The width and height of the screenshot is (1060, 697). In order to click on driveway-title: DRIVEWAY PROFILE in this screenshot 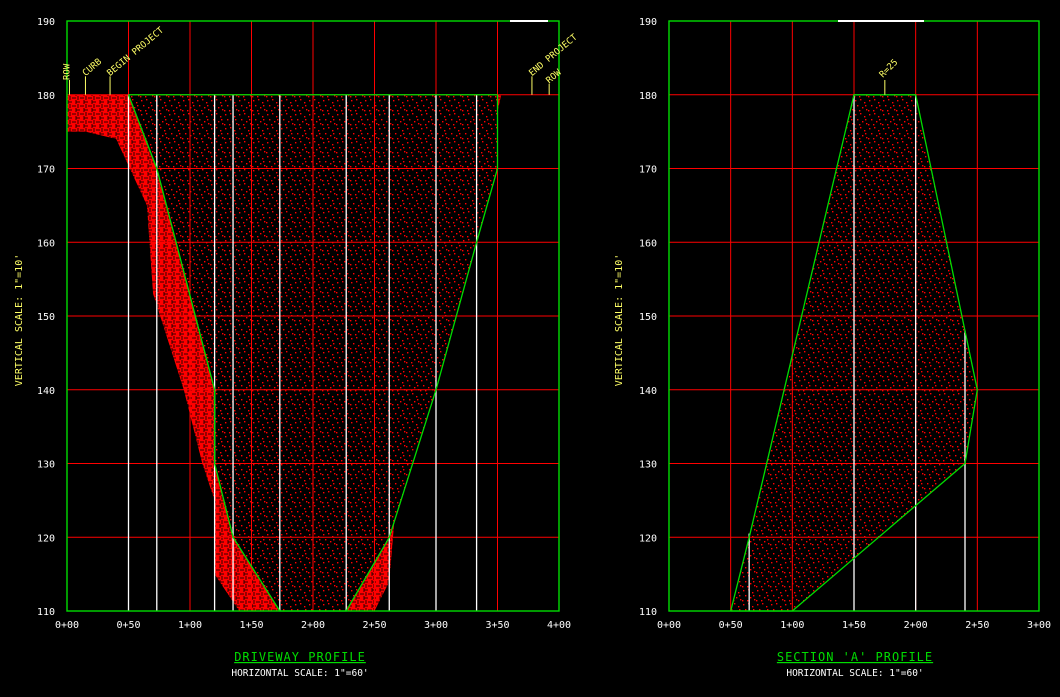, I will do `click(300, 657)`.